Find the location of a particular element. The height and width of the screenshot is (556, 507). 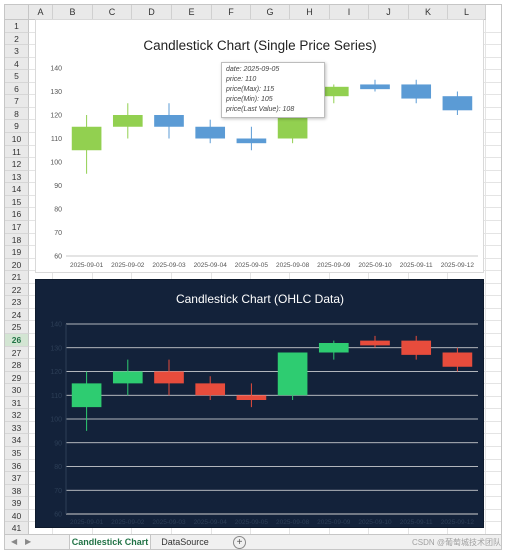

x-tick-label: 2025-09-10 is located at coordinates (375, 265).